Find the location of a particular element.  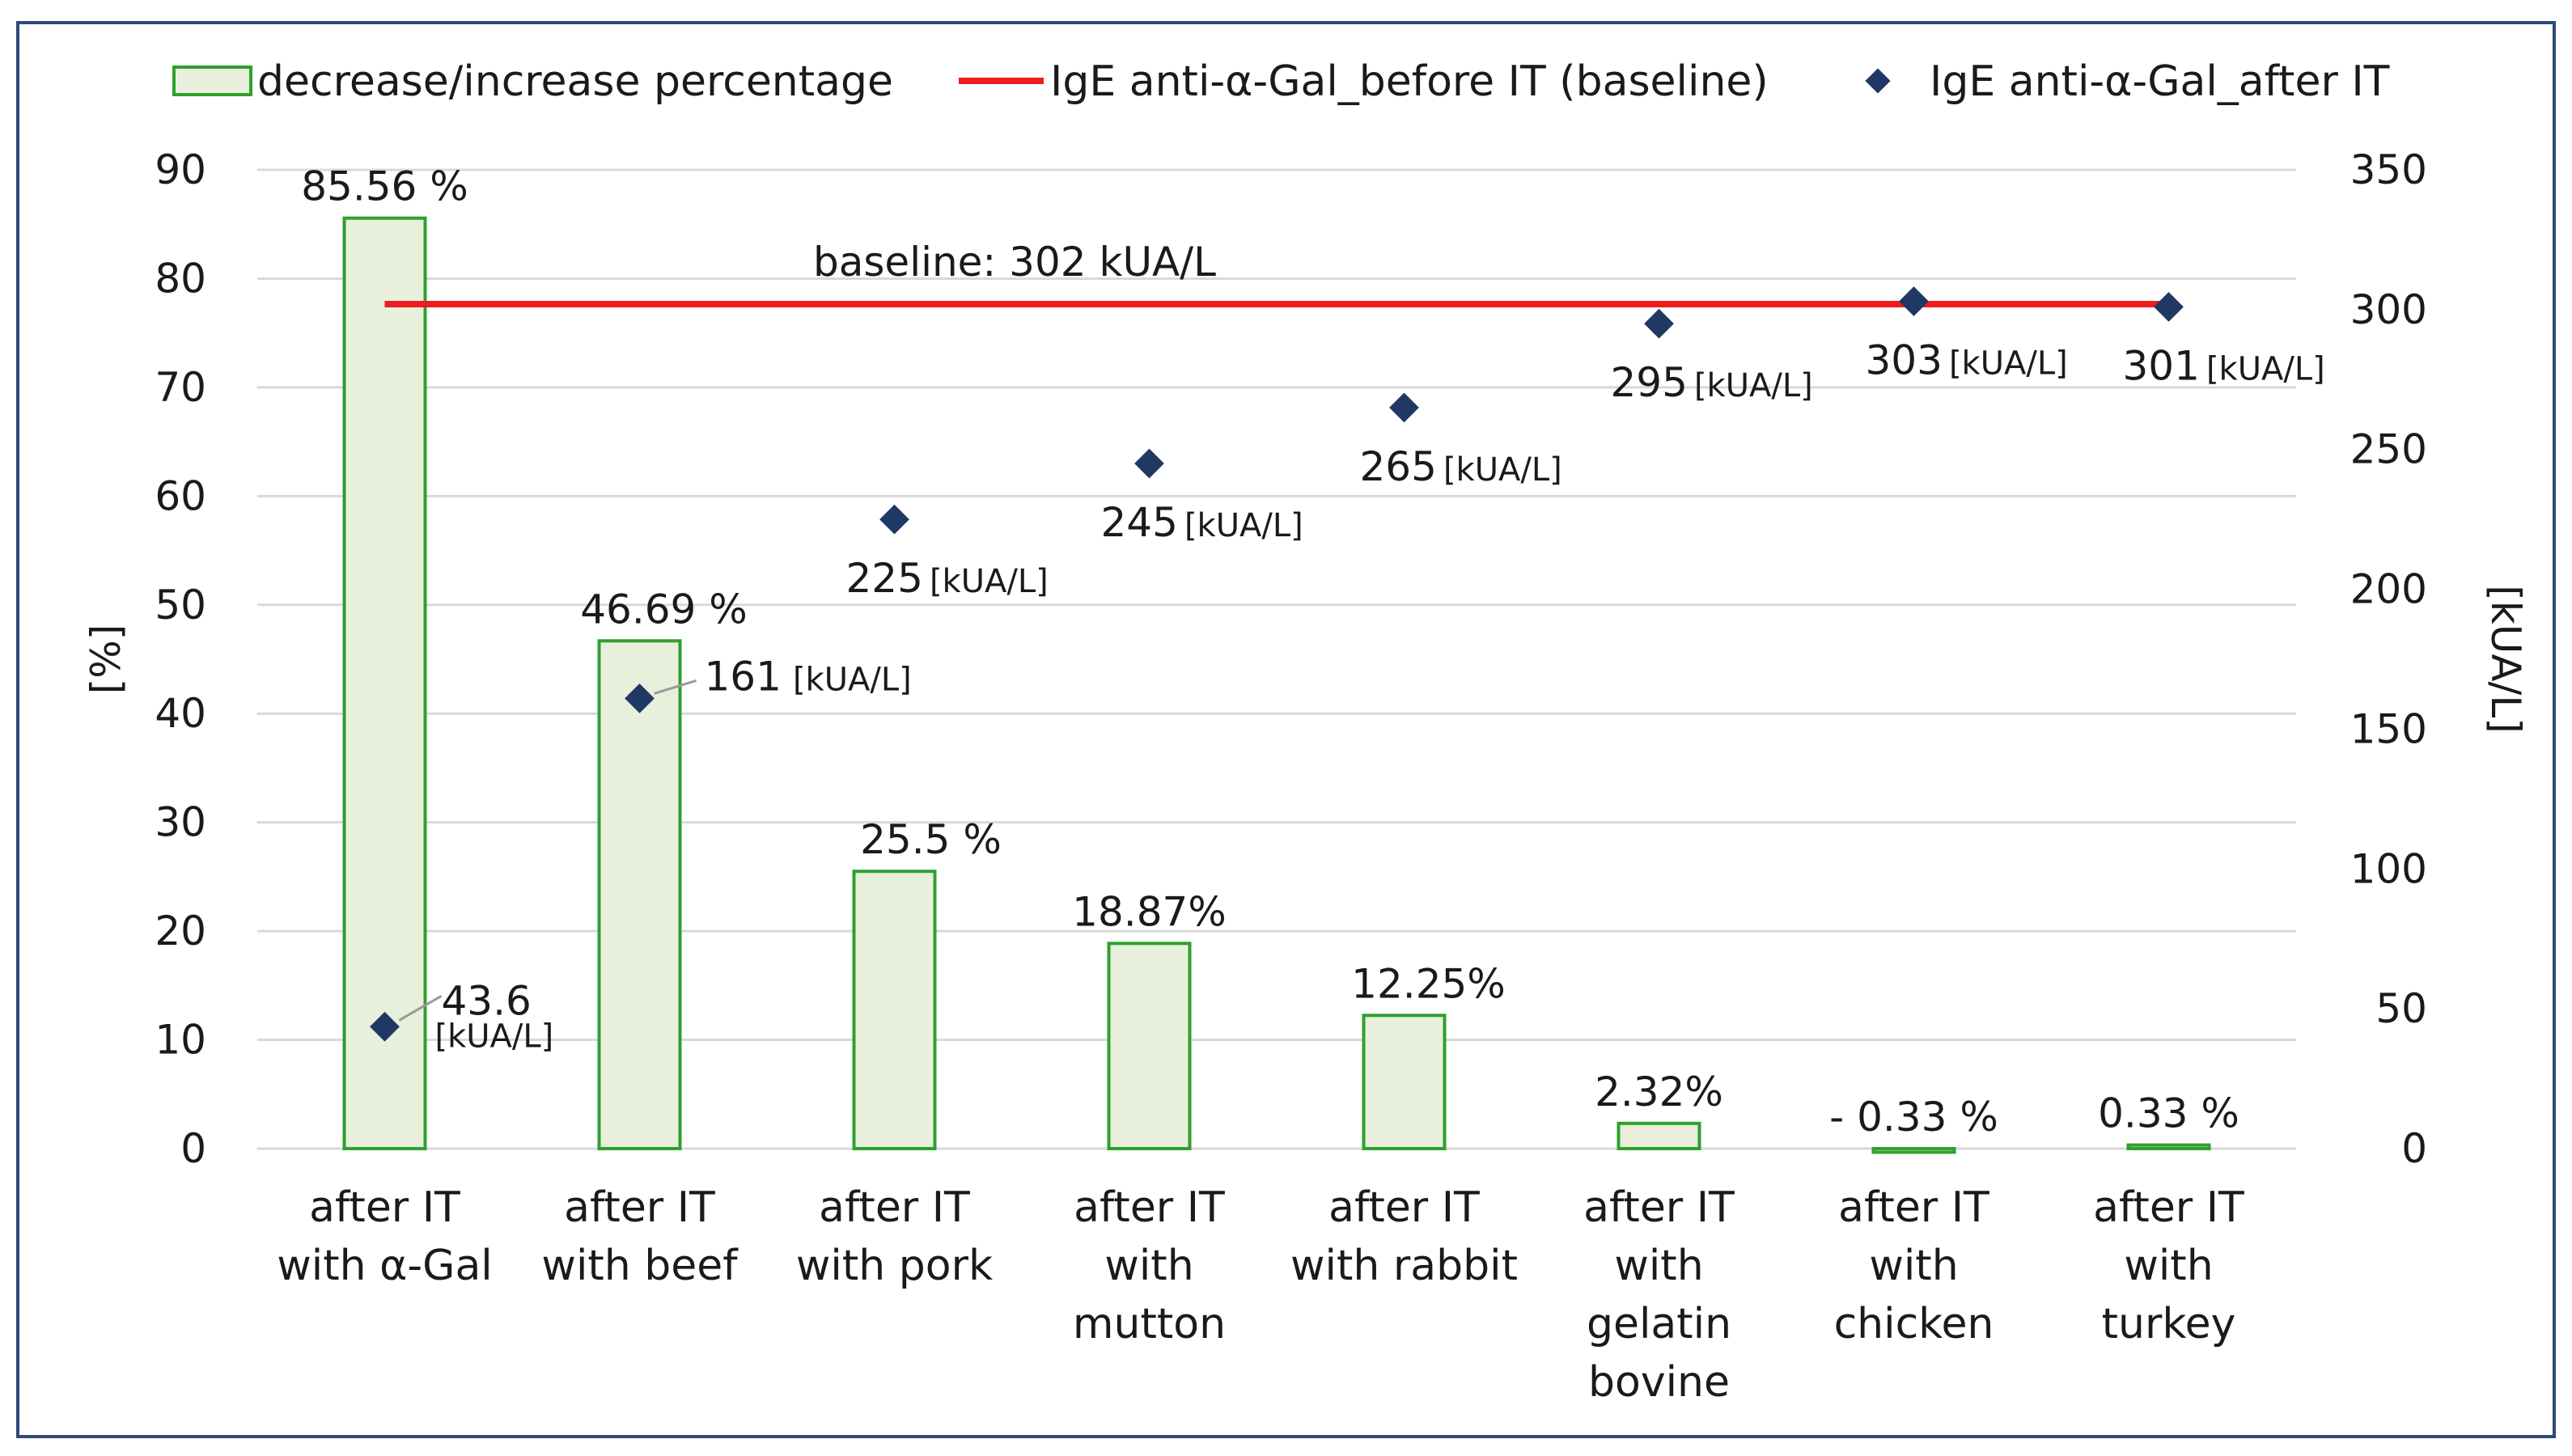

bar-value-label: 85.56 % is located at coordinates (384, 186).